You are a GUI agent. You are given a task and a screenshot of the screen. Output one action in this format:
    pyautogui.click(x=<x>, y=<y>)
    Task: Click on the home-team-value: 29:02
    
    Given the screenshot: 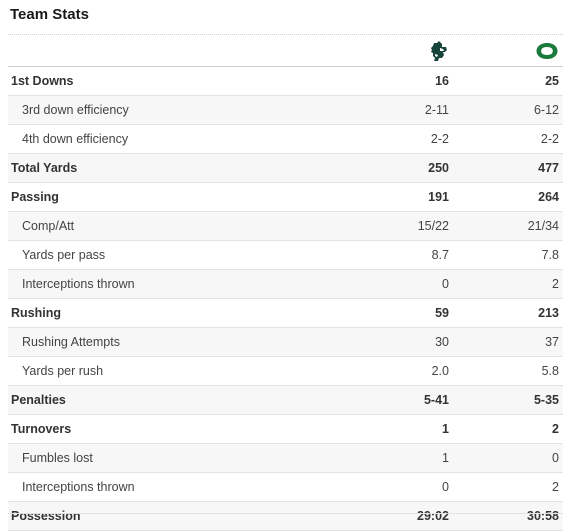 What is the action you would take?
    pyautogui.click(x=433, y=516)
    